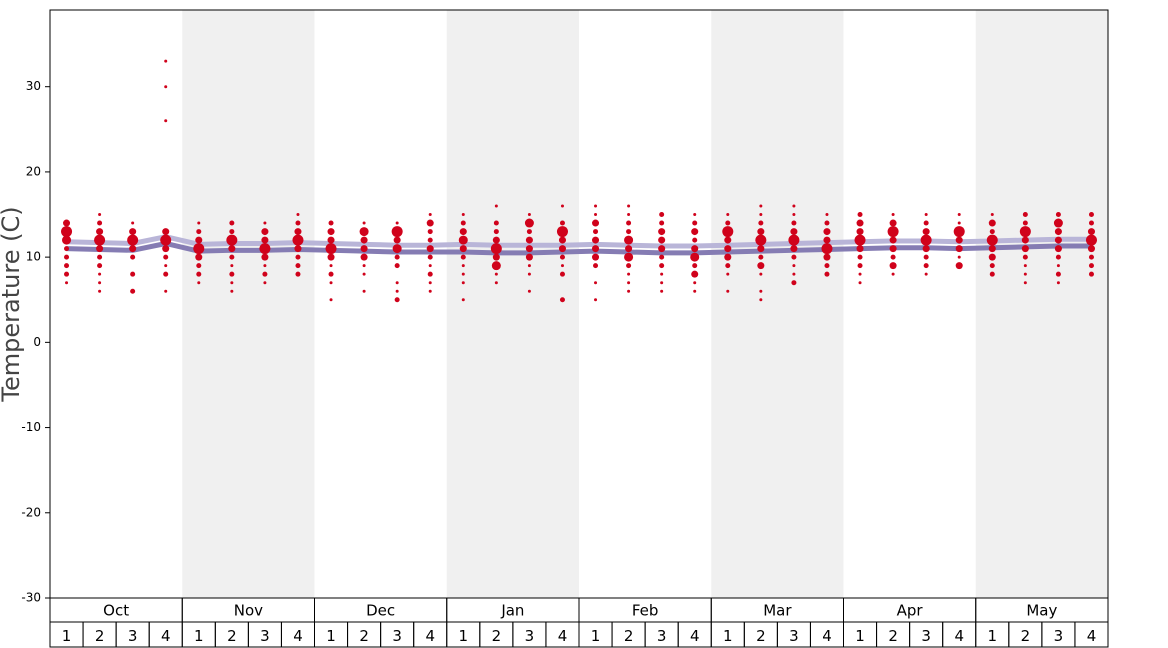  What do you see at coordinates (1041, 304) in the screenshot?
I see `month-shade` at bounding box center [1041, 304].